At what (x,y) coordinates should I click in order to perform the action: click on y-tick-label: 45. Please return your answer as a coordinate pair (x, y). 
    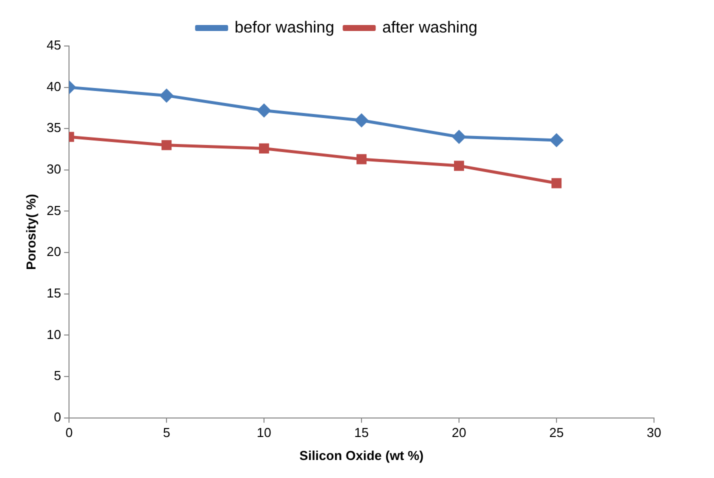
    Looking at the image, I should click on (54, 45).